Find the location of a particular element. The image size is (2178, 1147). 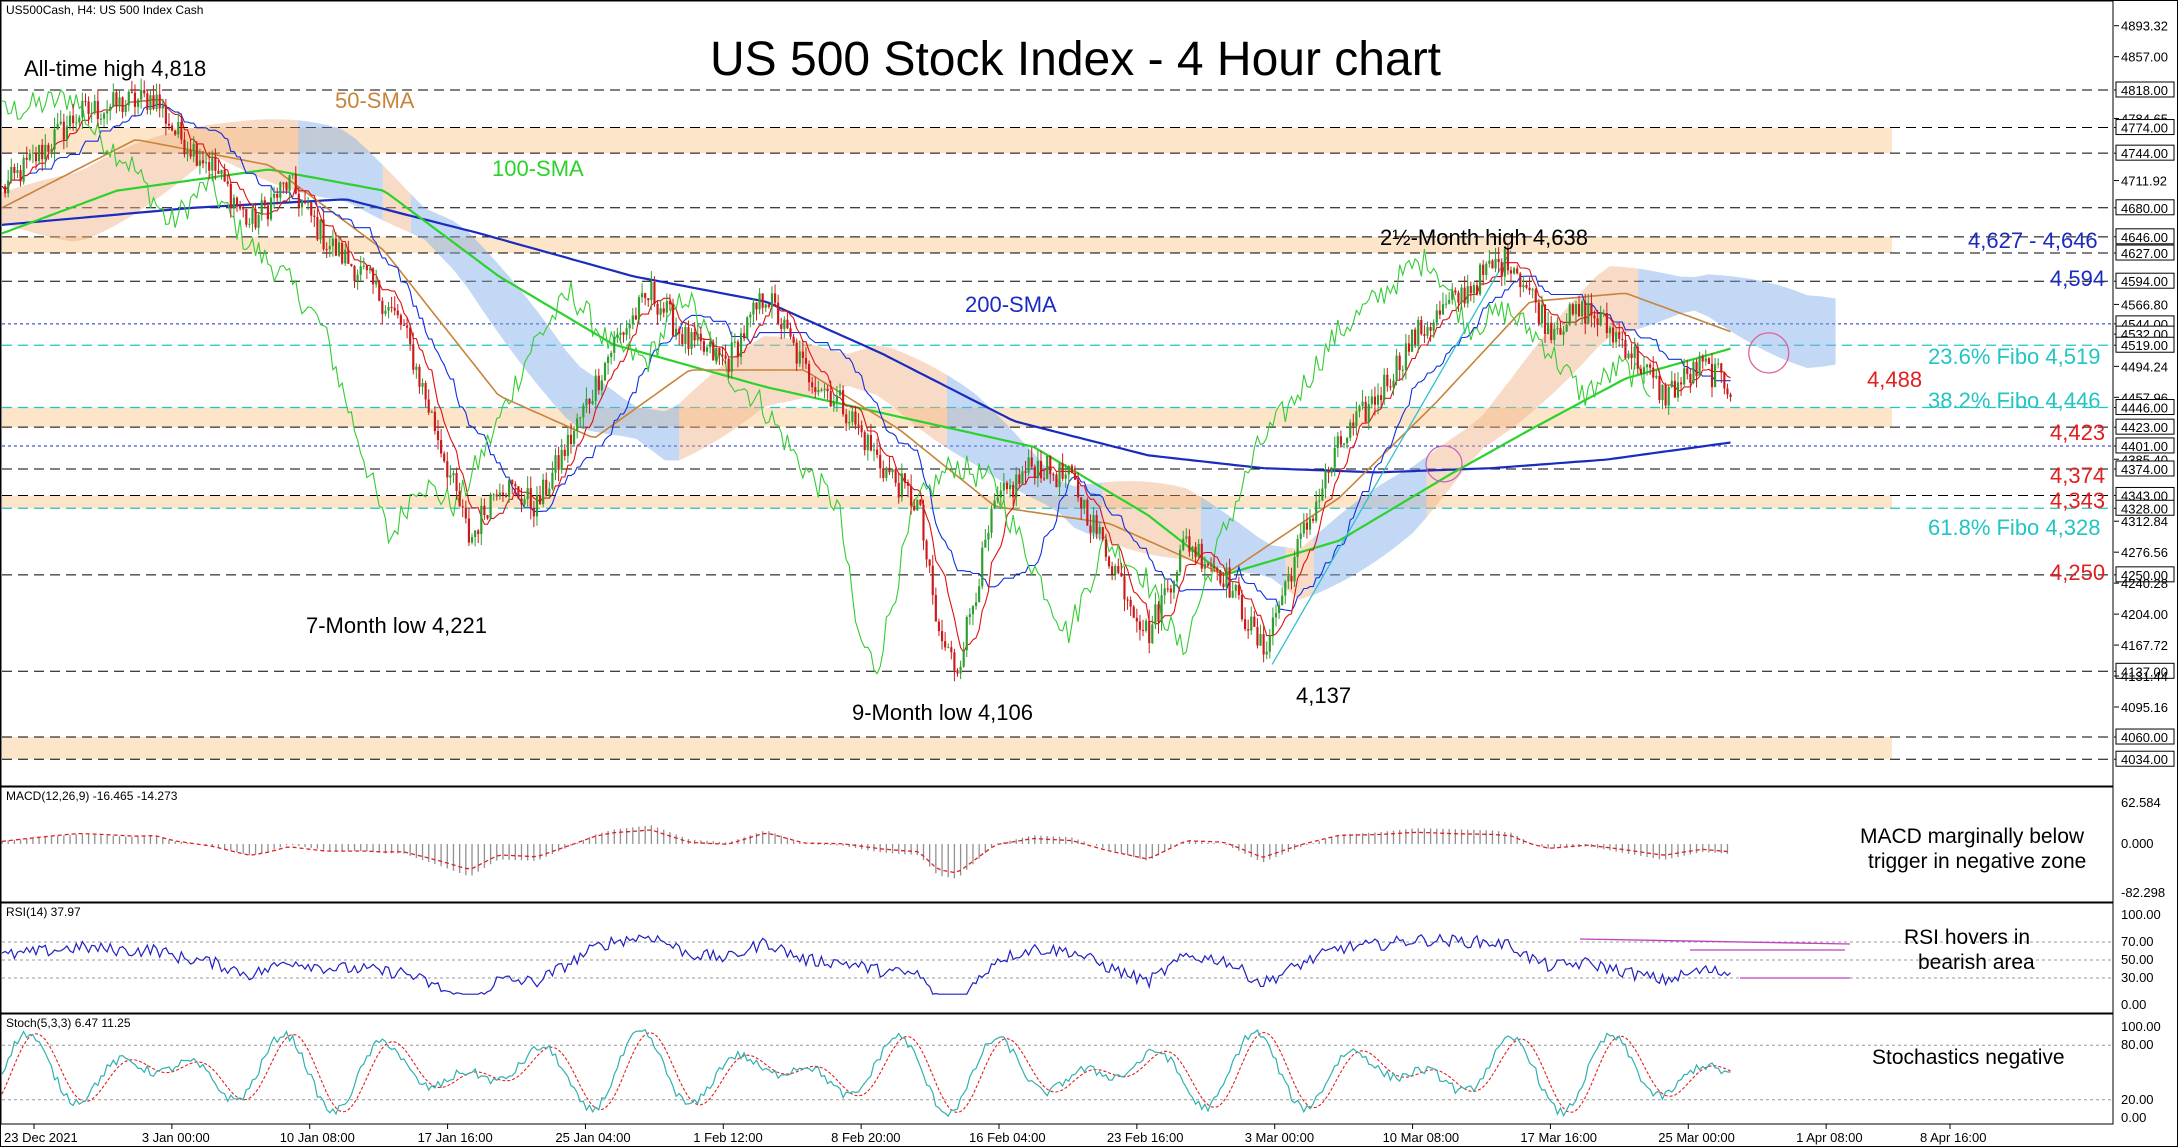

time-axis-label: 16 Feb 04:00 is located at coordinates (1007, 1137).